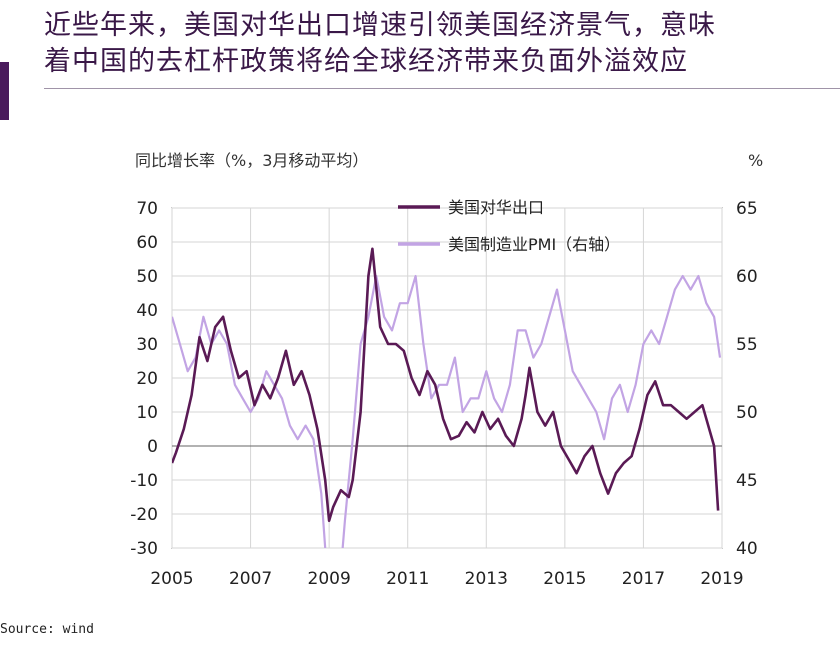 The width and height of the screenshot is (840, 645). Describe the element at coordinates (747, 481) in the screenshot. I see `right-tick-label: 45` at that location.